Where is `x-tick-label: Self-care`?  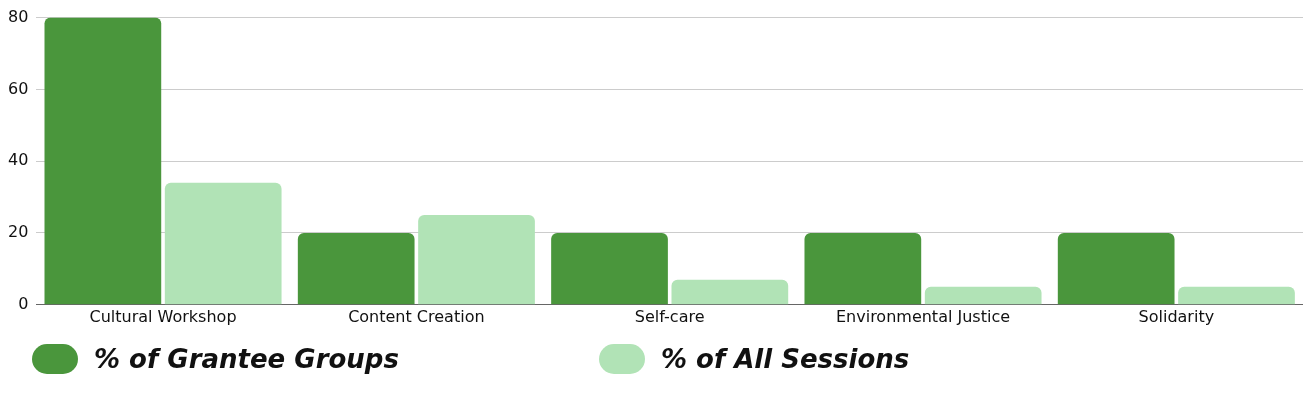
x-tick-label: Self-care is located at coordinates (669, 316).